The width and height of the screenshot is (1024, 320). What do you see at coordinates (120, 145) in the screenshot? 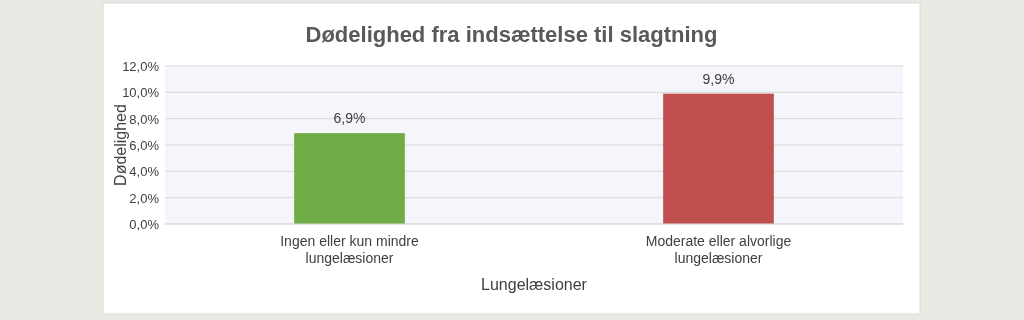
I see `y-axis-title: Dødelighed` at bounding box center [120, 145].